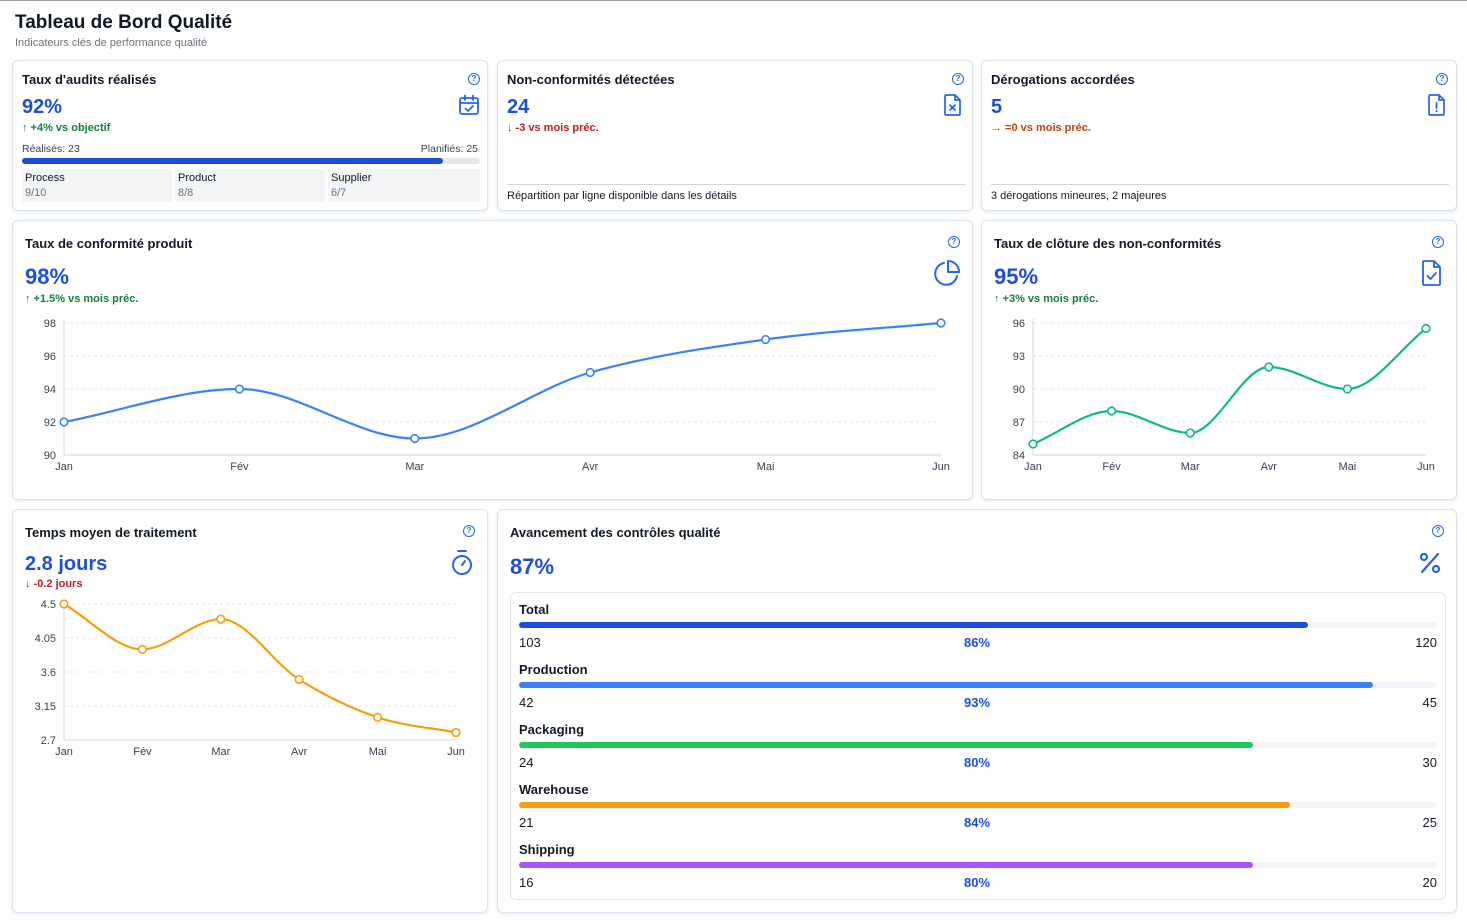 The height and width of the screenshot is (922, 1467). What do you see at coordinates (48, 605) in the screenshot?
I see `y-tick-label: 4.5` at bounding box center [48, 605].